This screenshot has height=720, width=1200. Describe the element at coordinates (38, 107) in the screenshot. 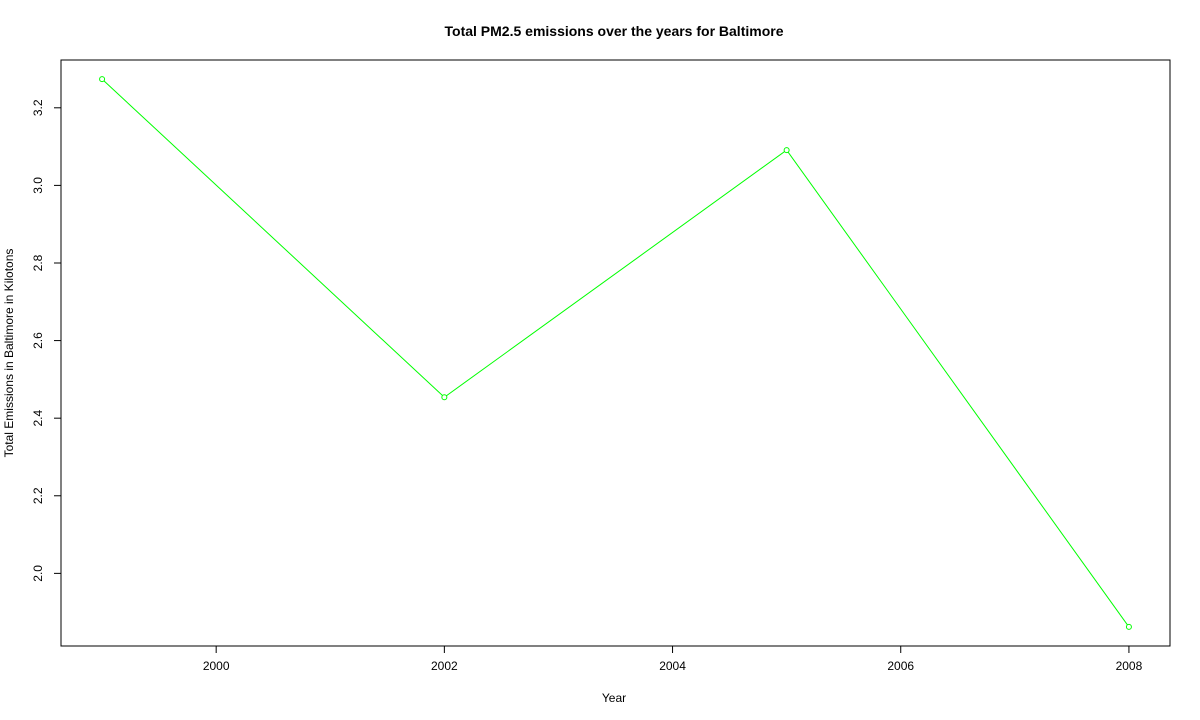

I see `y-tick-label: 3.2` at that location.